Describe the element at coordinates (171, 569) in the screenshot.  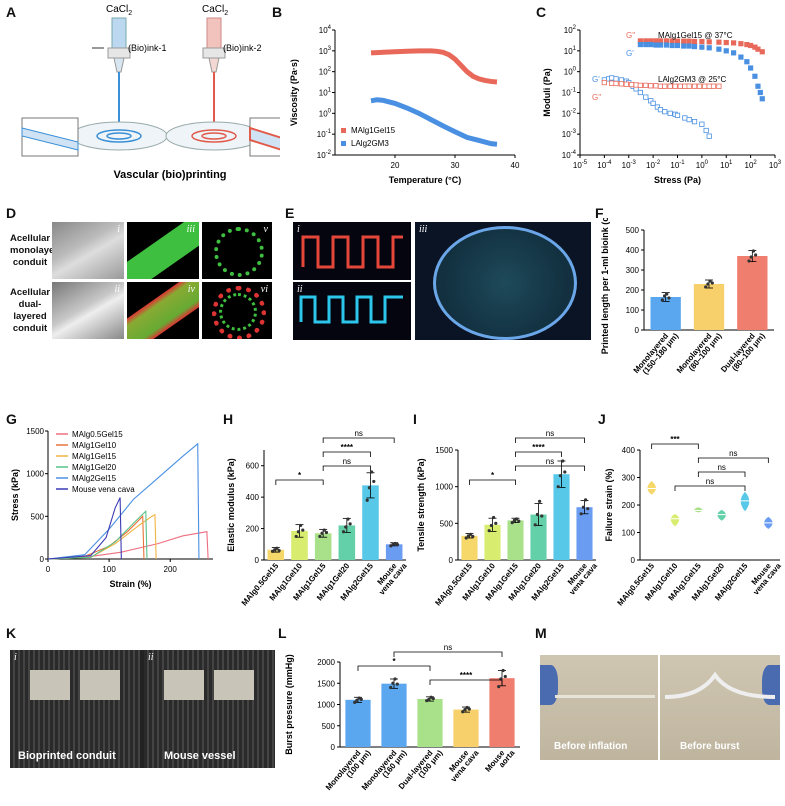
I see `x-tick-label: 200` at that location.